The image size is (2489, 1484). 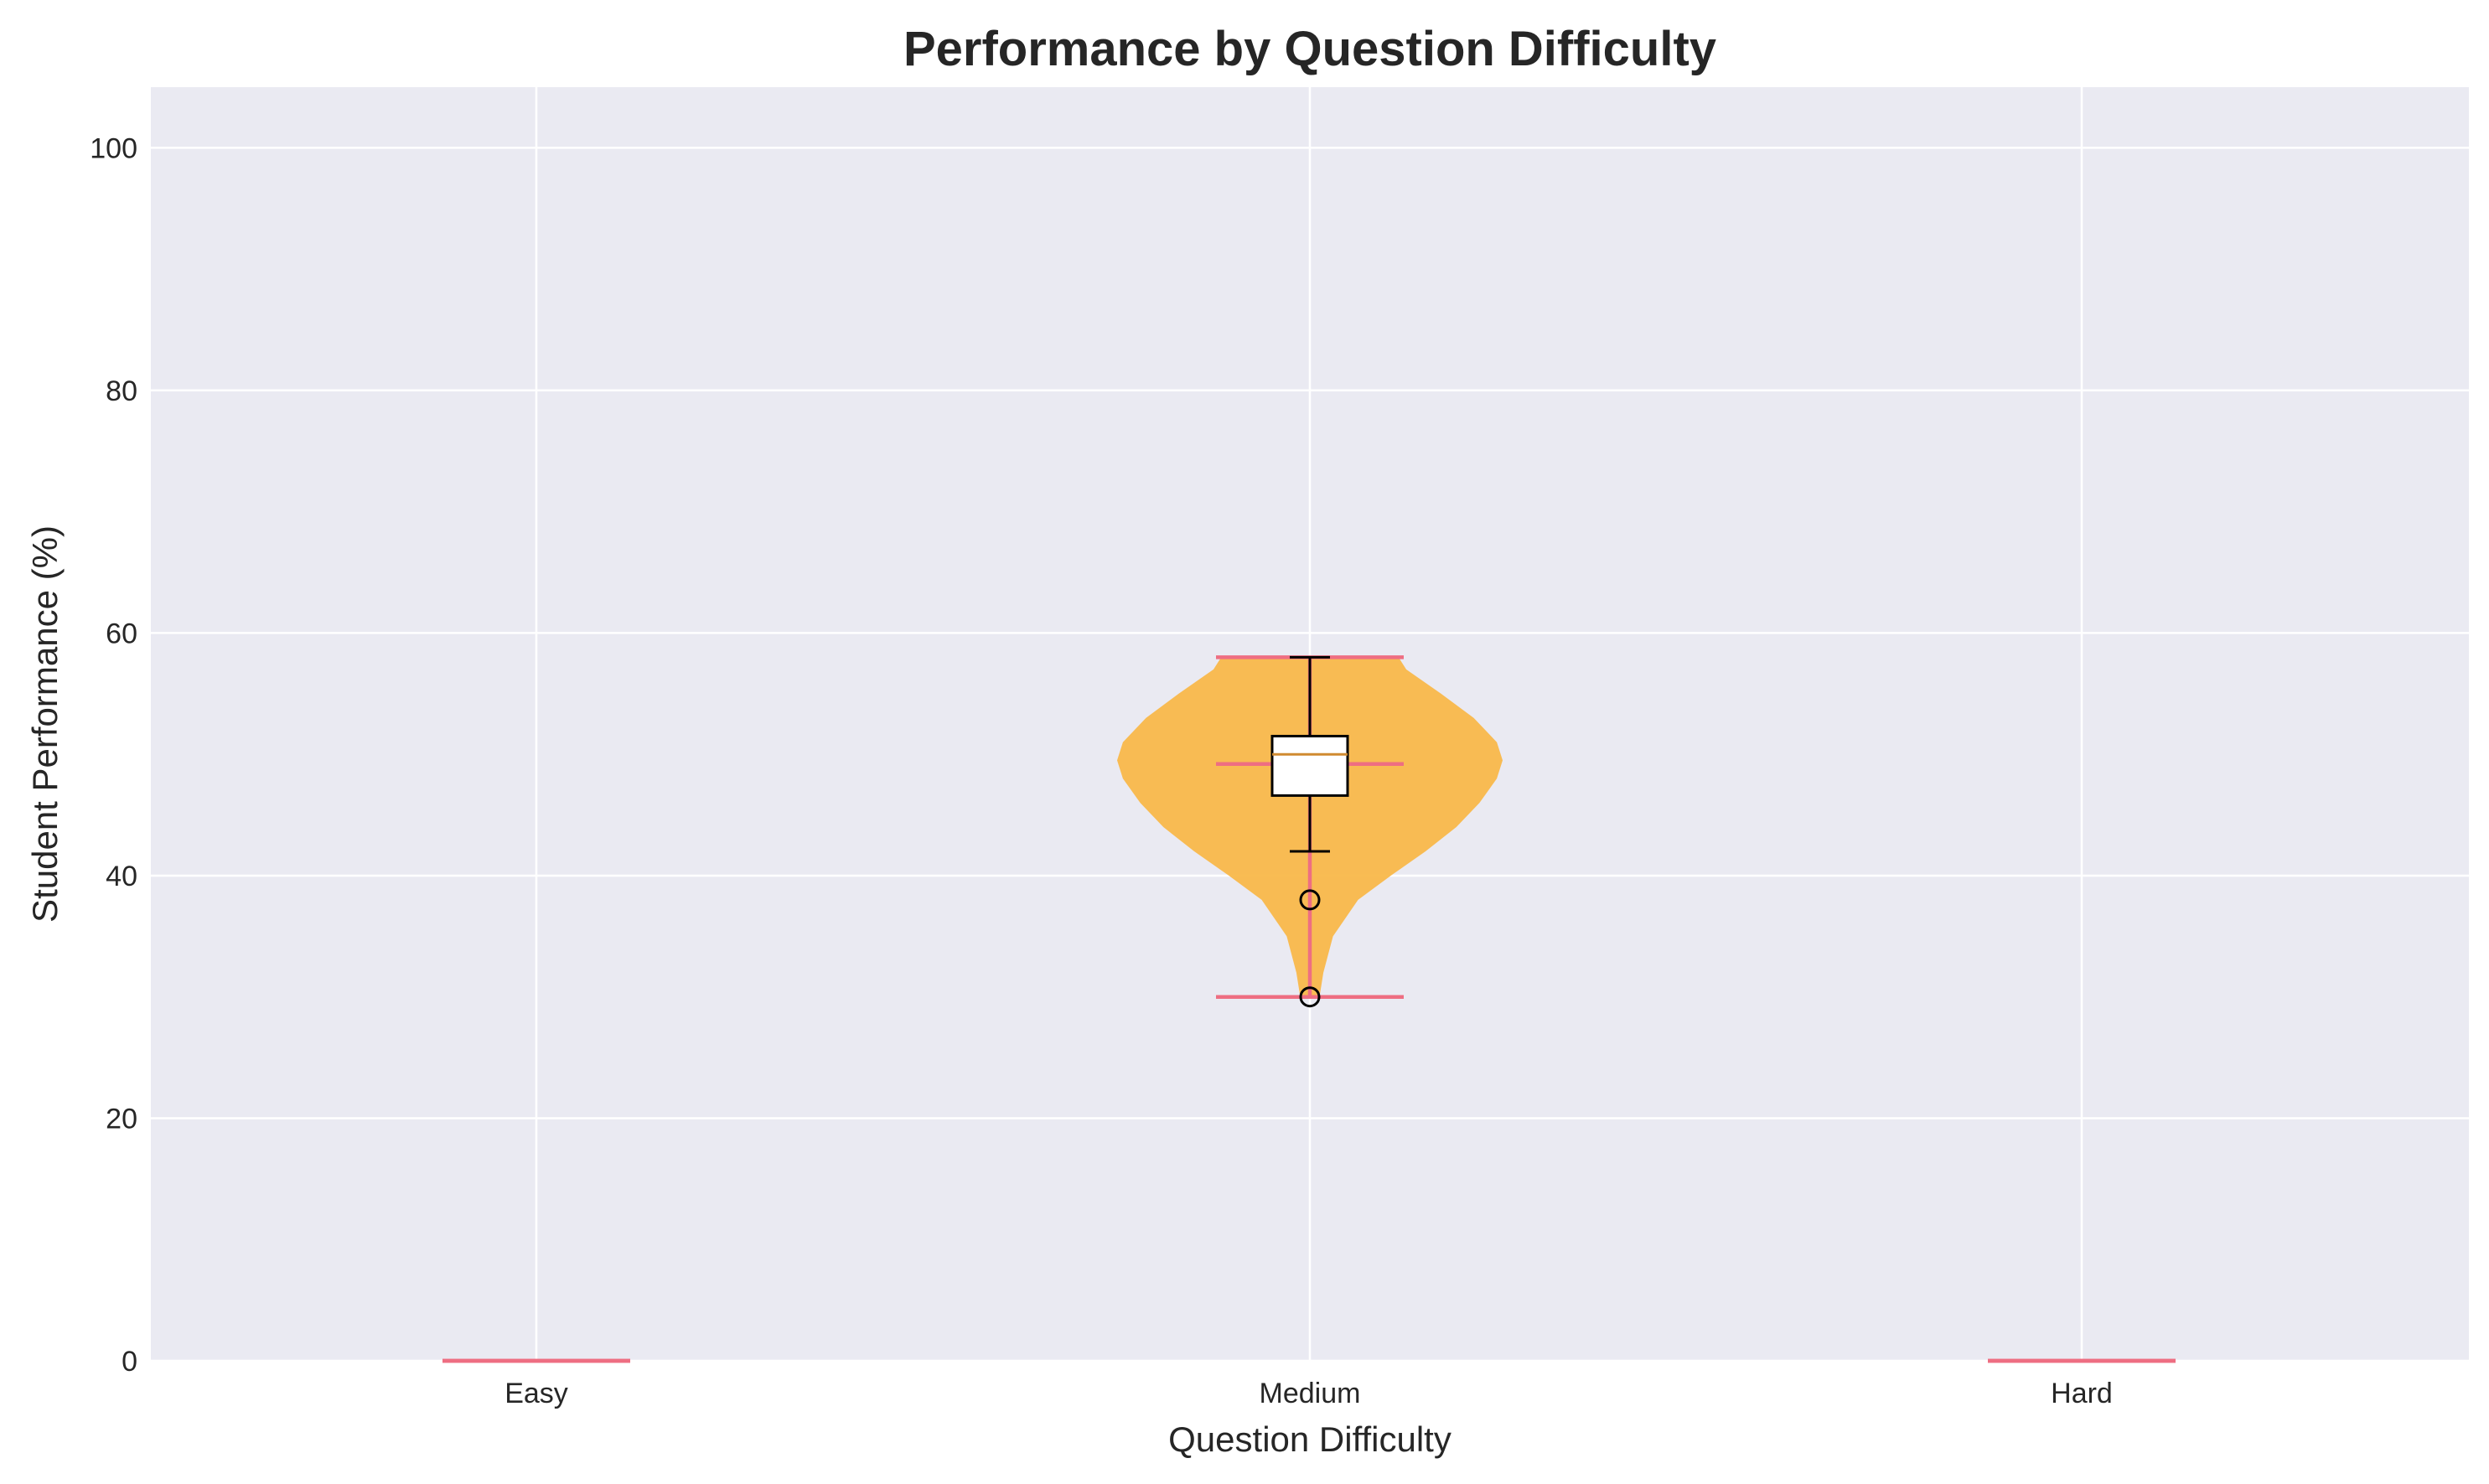 What do you see at coordinates (1311, 1394) in the screenshot?
I see `x-tick-label: Medium` at bounding box center [1311, 1394].